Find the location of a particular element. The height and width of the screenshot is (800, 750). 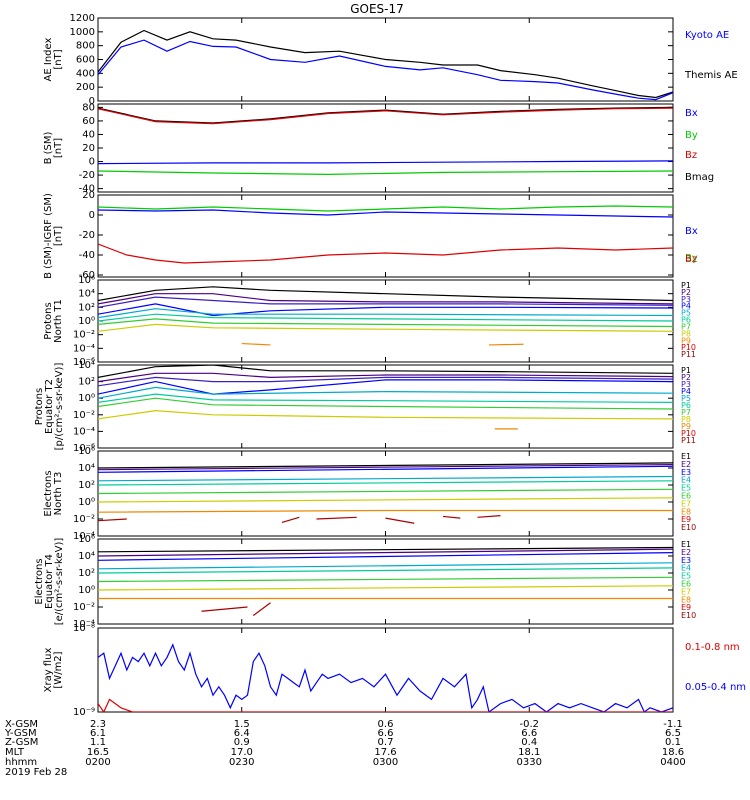

series-line-e1 is located at coordinates (385, 549).